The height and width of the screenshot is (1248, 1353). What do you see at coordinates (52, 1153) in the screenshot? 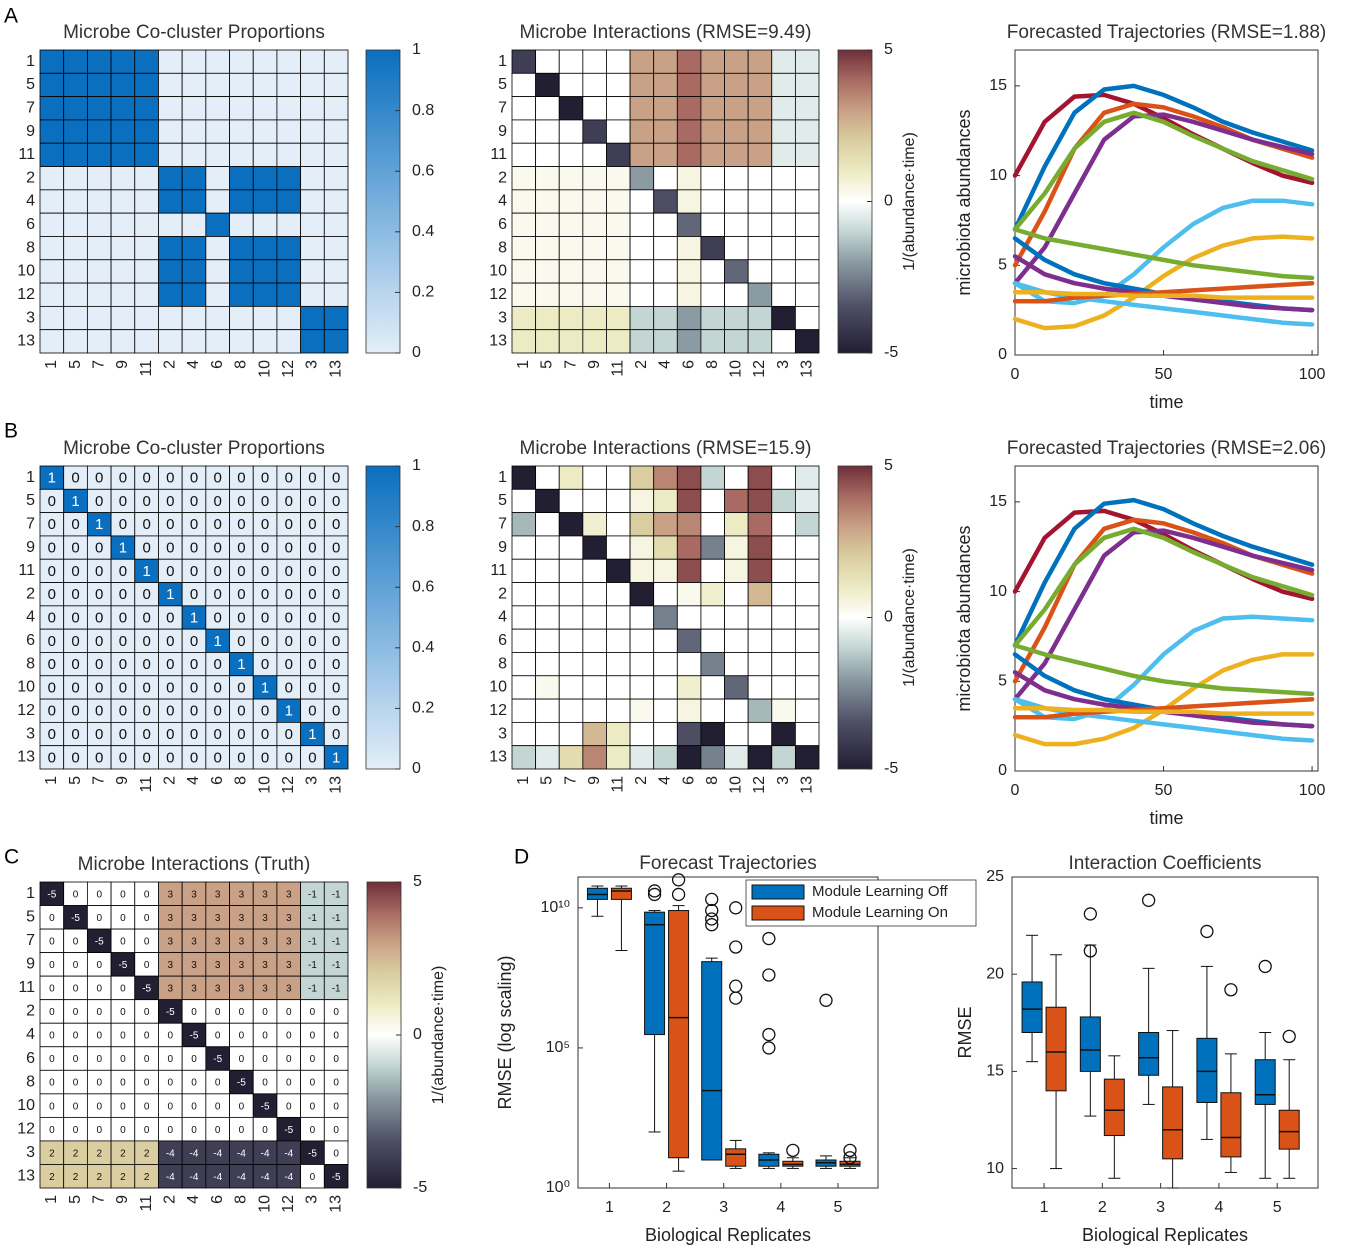
I see `cell-value: 2` at bounding box center [52, 1153].